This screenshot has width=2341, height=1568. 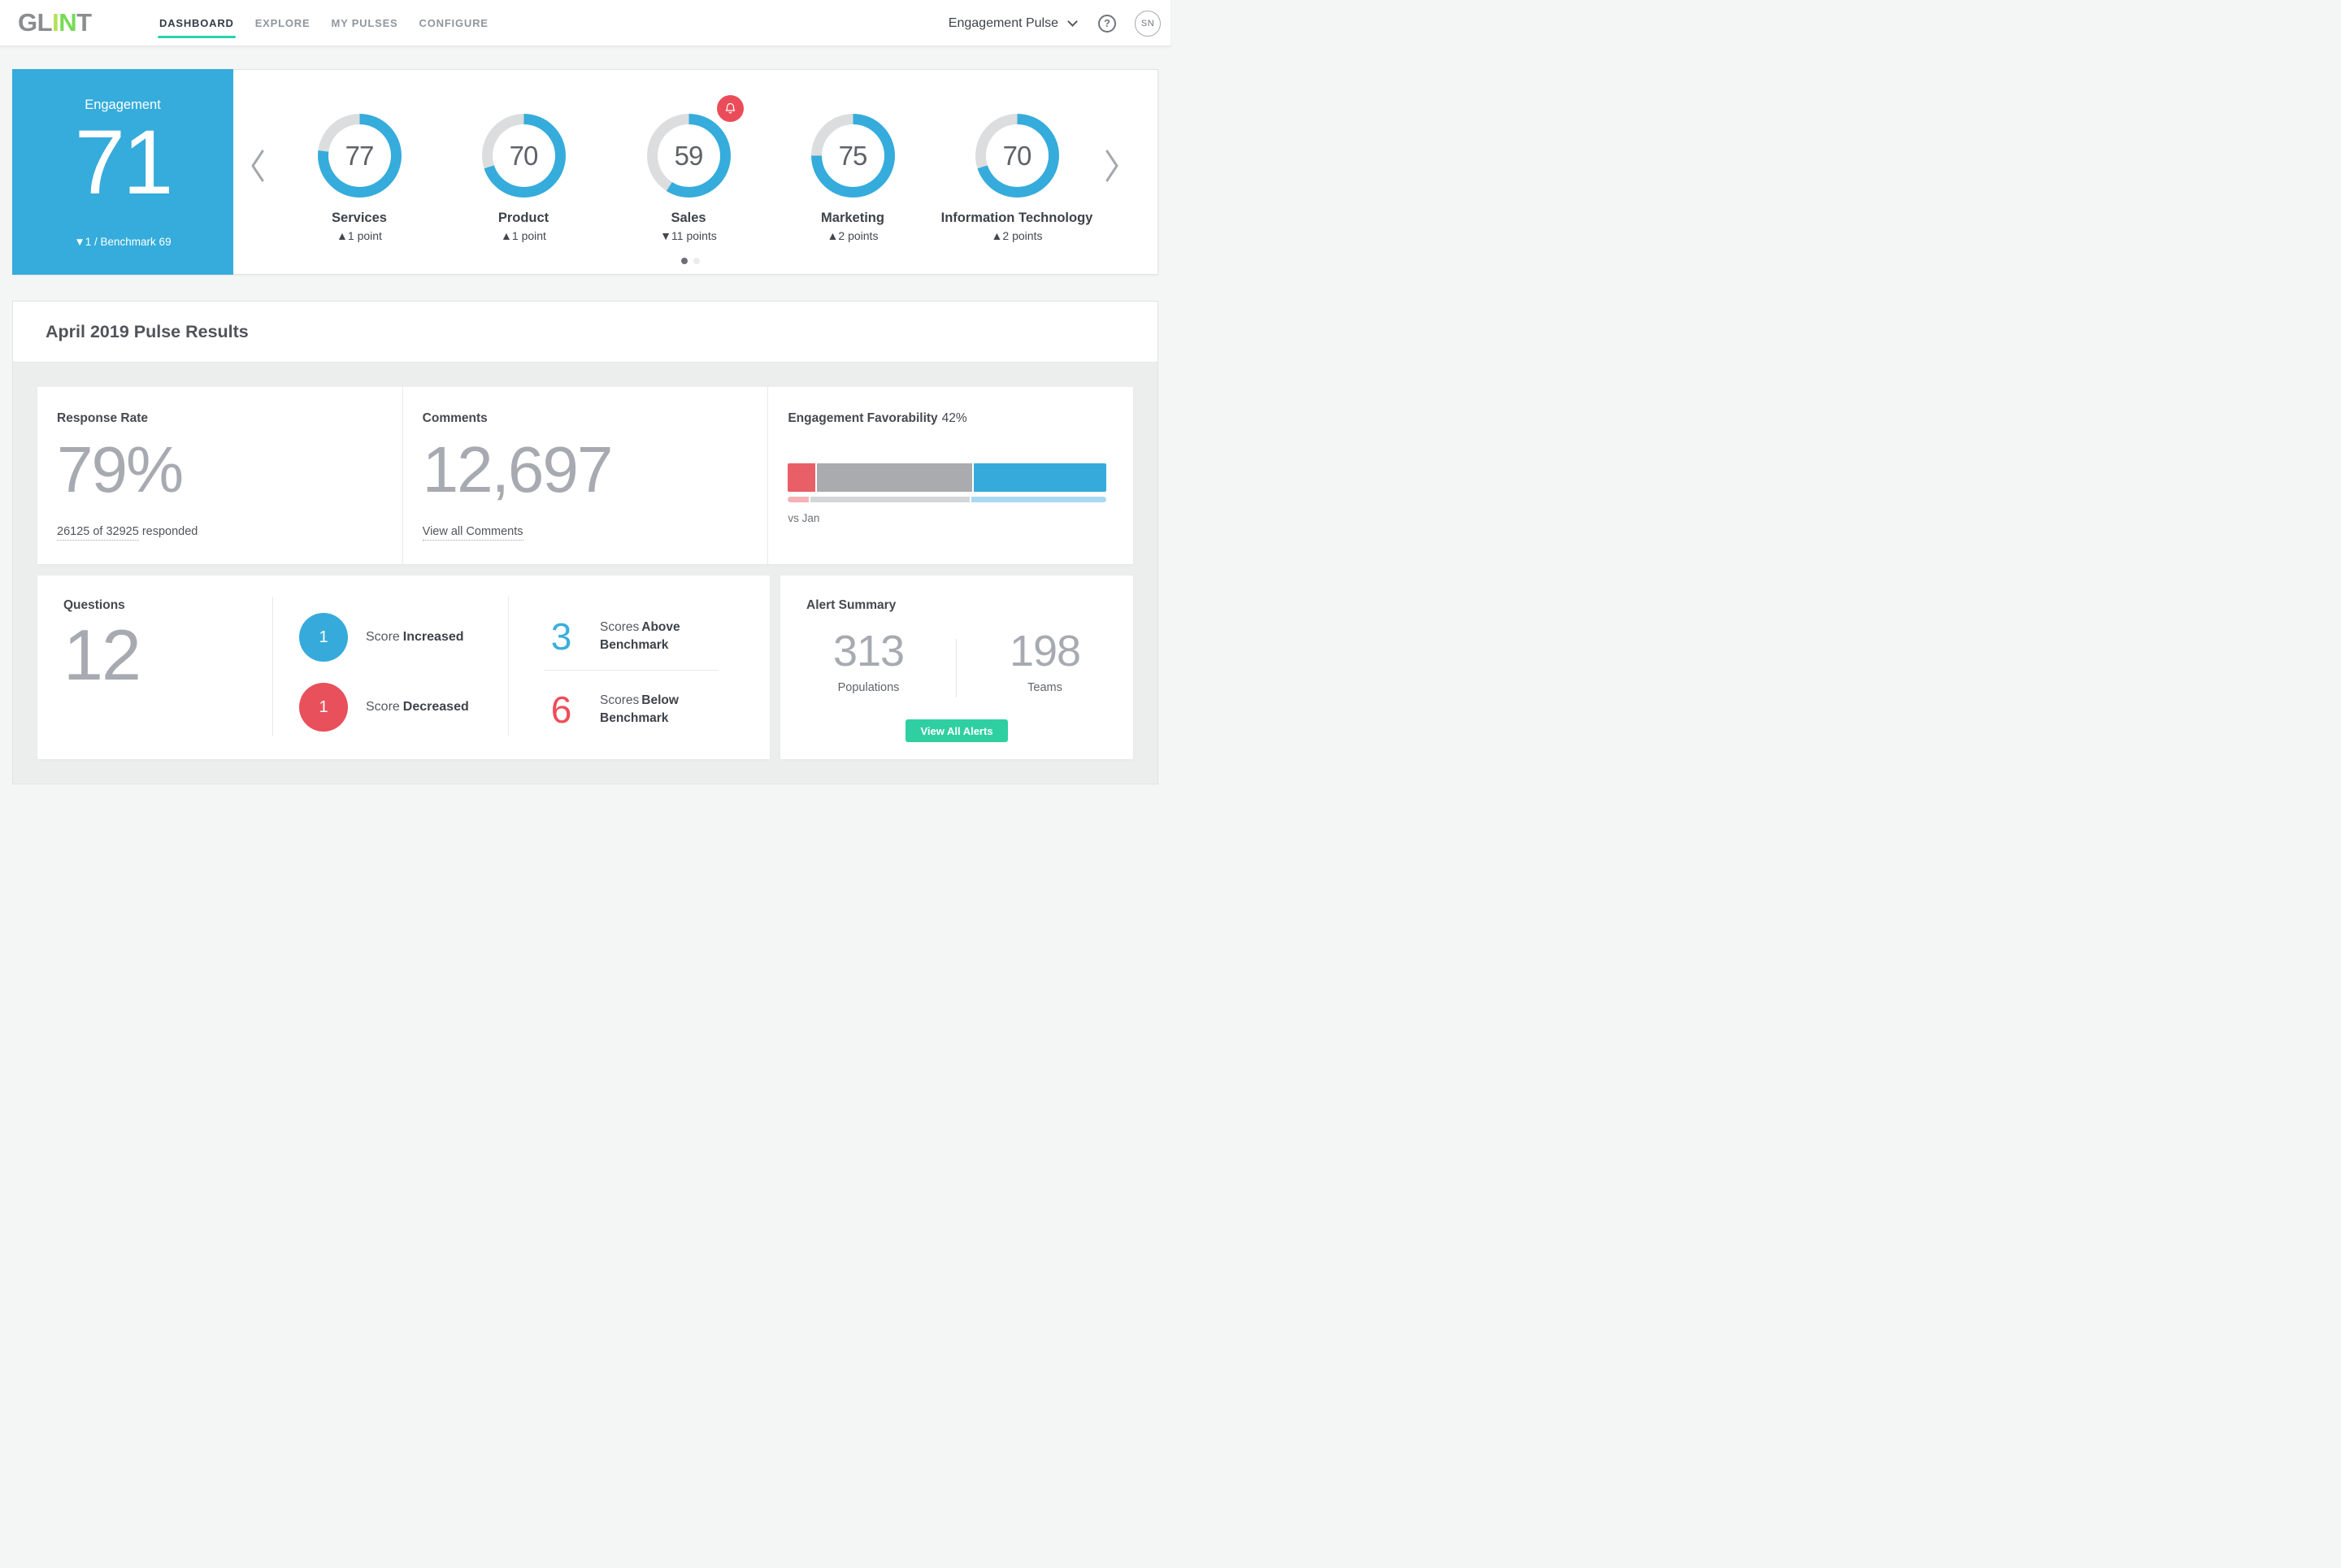 What do you see at coordinates (454, 23) in the screenshot?
I see `nav-item-configure: CONFIGURE` at bounding box center [454, 23].